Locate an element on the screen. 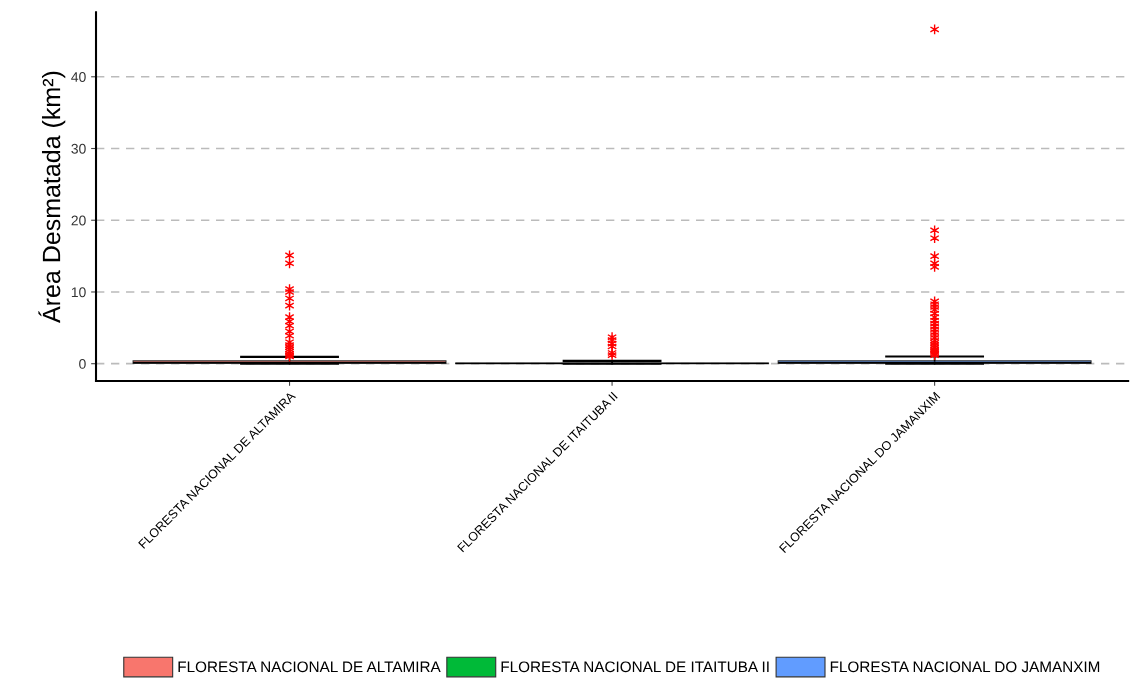 The width and height of the screenshot is (1143, 679). legend-label: FLORESTA NACIONAL DE ALTAMIRA is located at coordinates (309, 667).